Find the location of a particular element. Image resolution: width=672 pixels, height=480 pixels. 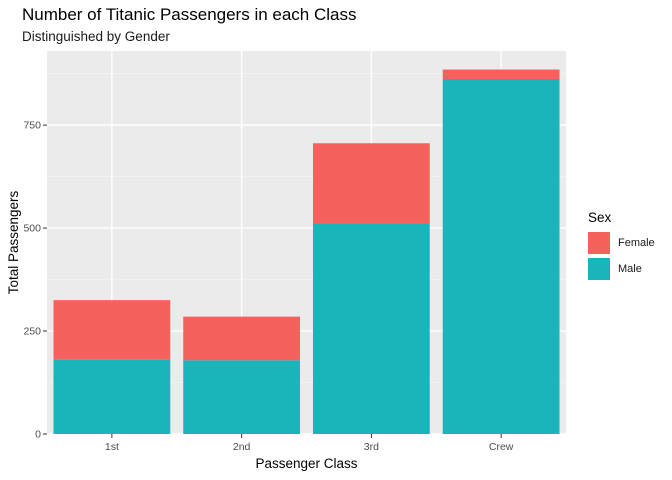

x-axis-title: Passenger Class is located at coordinates (306, 463).